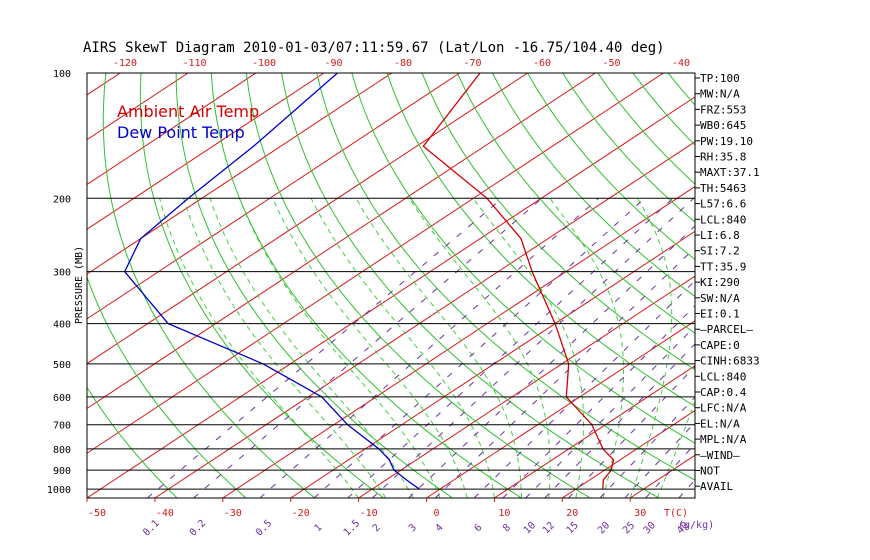 This screenshot has width=870, height=560. Describe the element at coordinates (723, 157) in the screenshot. I see `index-entry: RH:35.8` at that location.